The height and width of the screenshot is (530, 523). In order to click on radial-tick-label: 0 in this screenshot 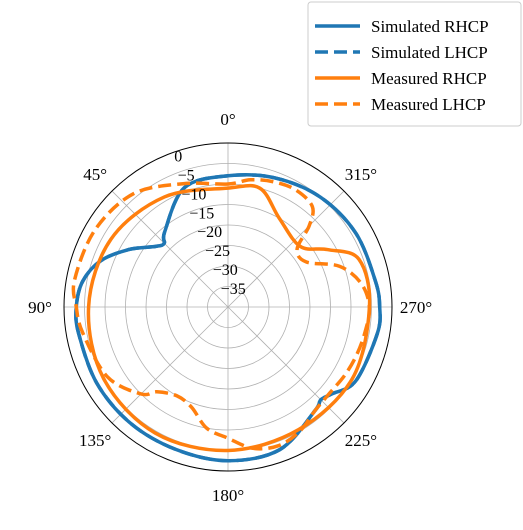, I will do `click(178, 157)`.